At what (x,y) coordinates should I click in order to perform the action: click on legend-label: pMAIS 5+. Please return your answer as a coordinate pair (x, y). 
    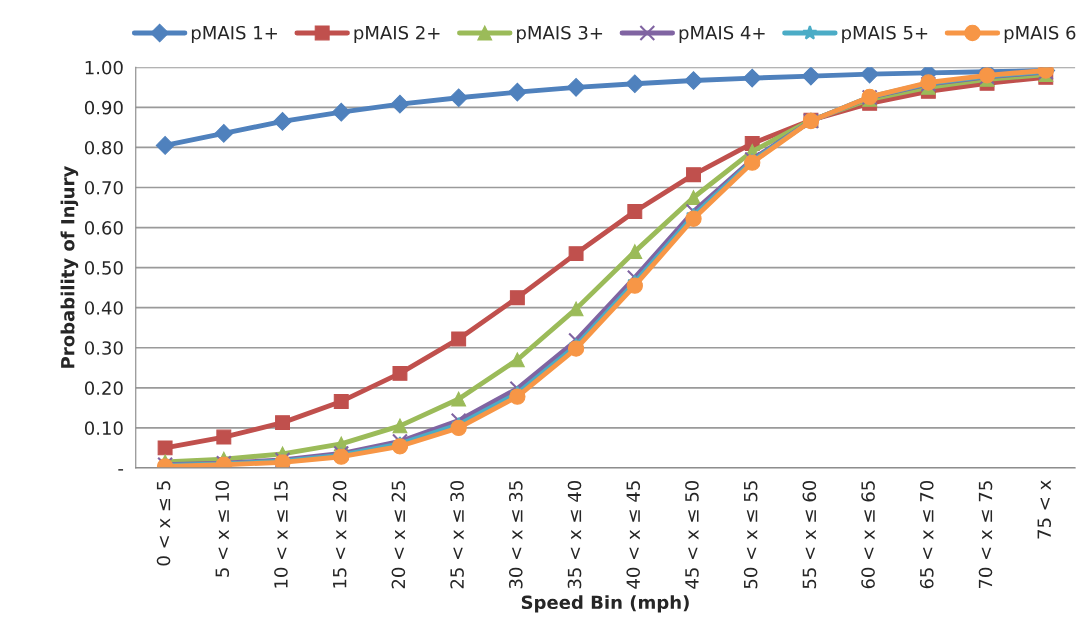
    Looking at the image, I should click on (885, 34).